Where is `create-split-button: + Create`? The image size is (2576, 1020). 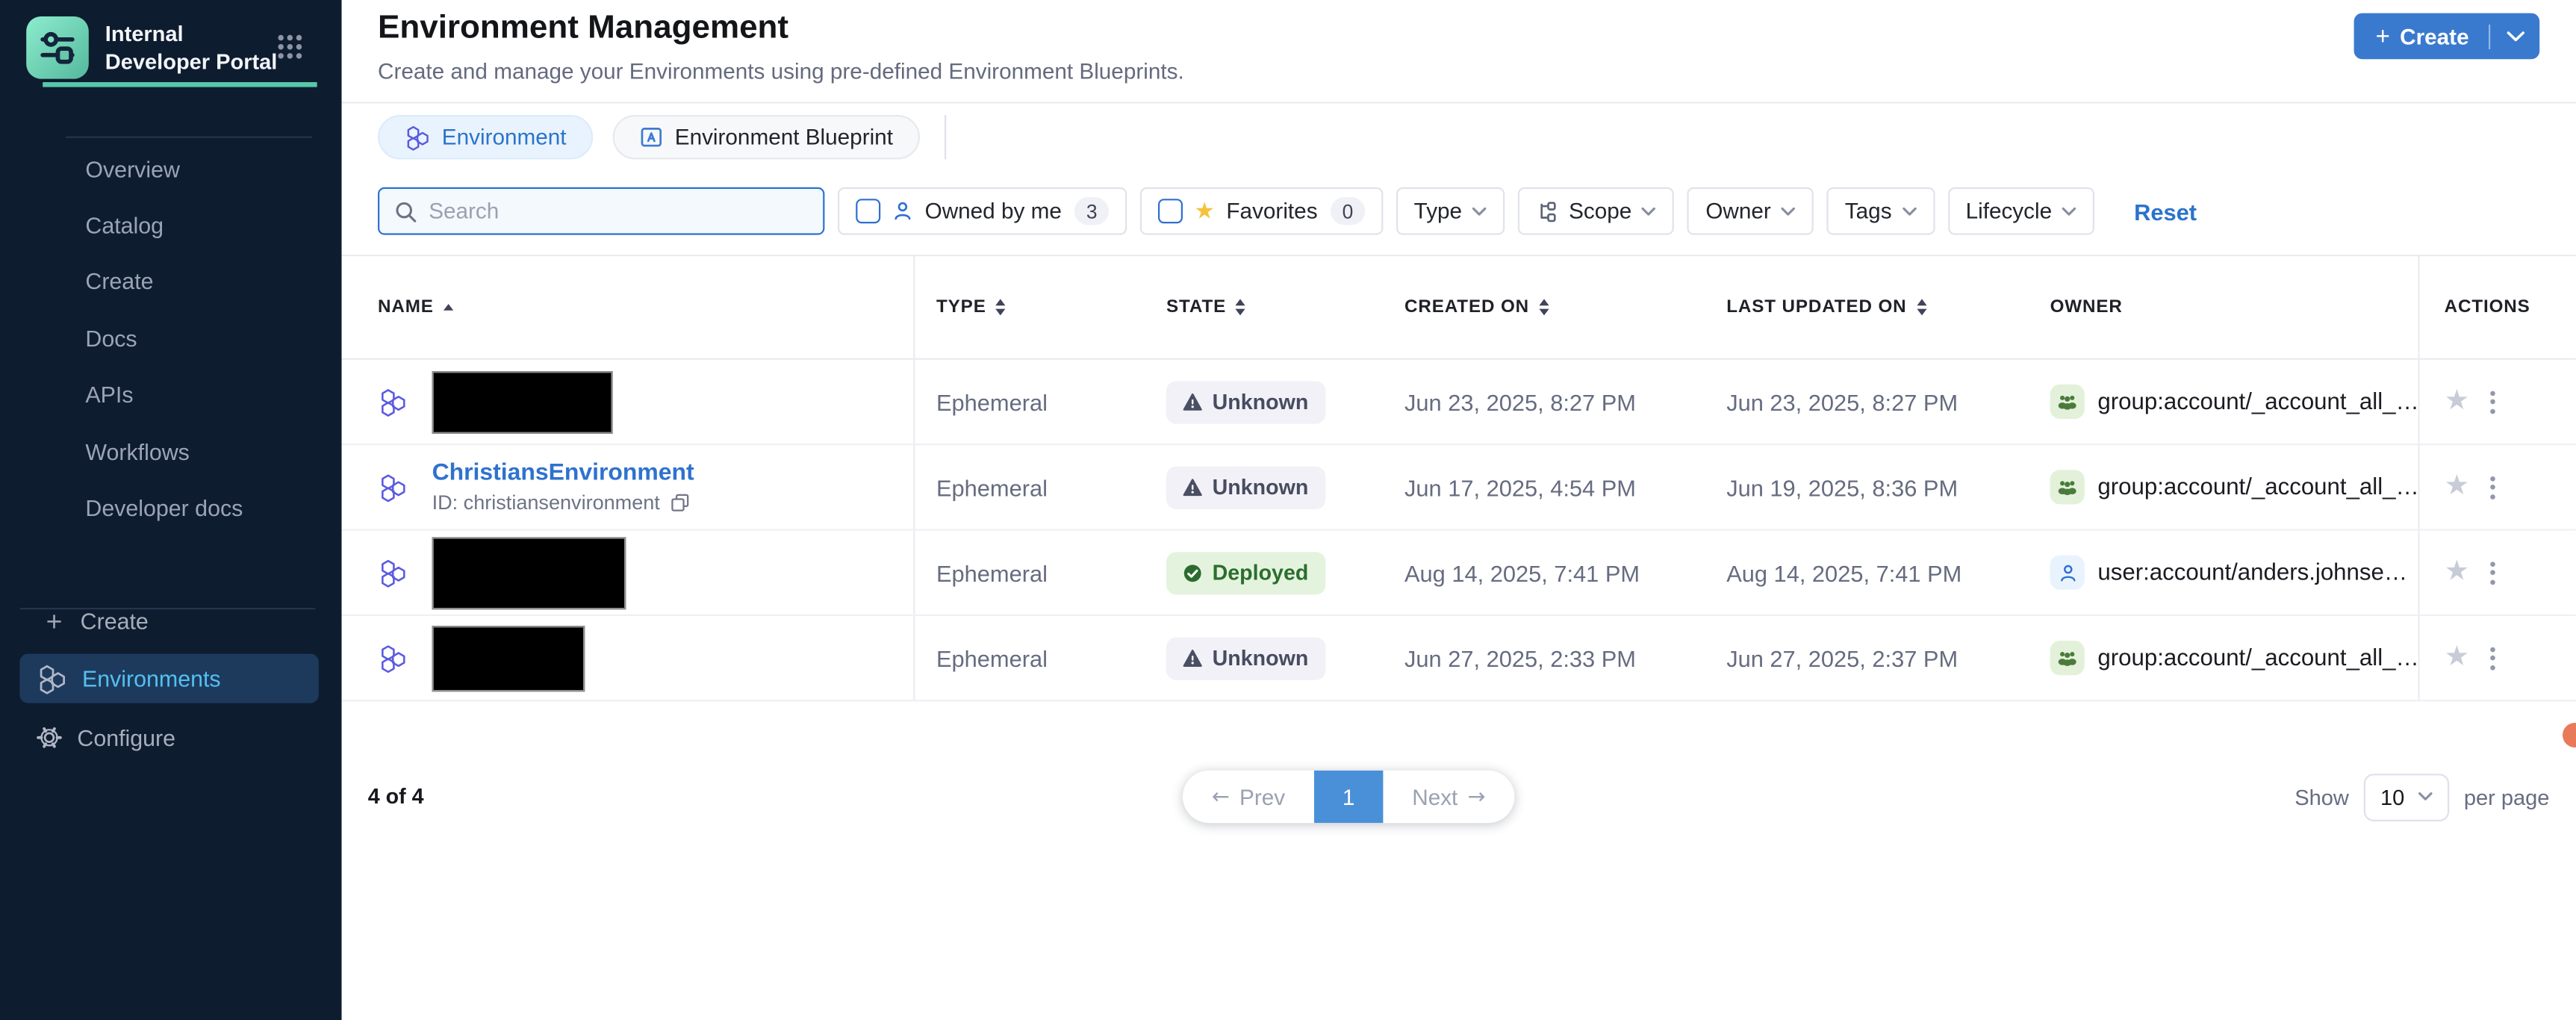
create-split-button: + Create is located at coordinates (2447, 36).